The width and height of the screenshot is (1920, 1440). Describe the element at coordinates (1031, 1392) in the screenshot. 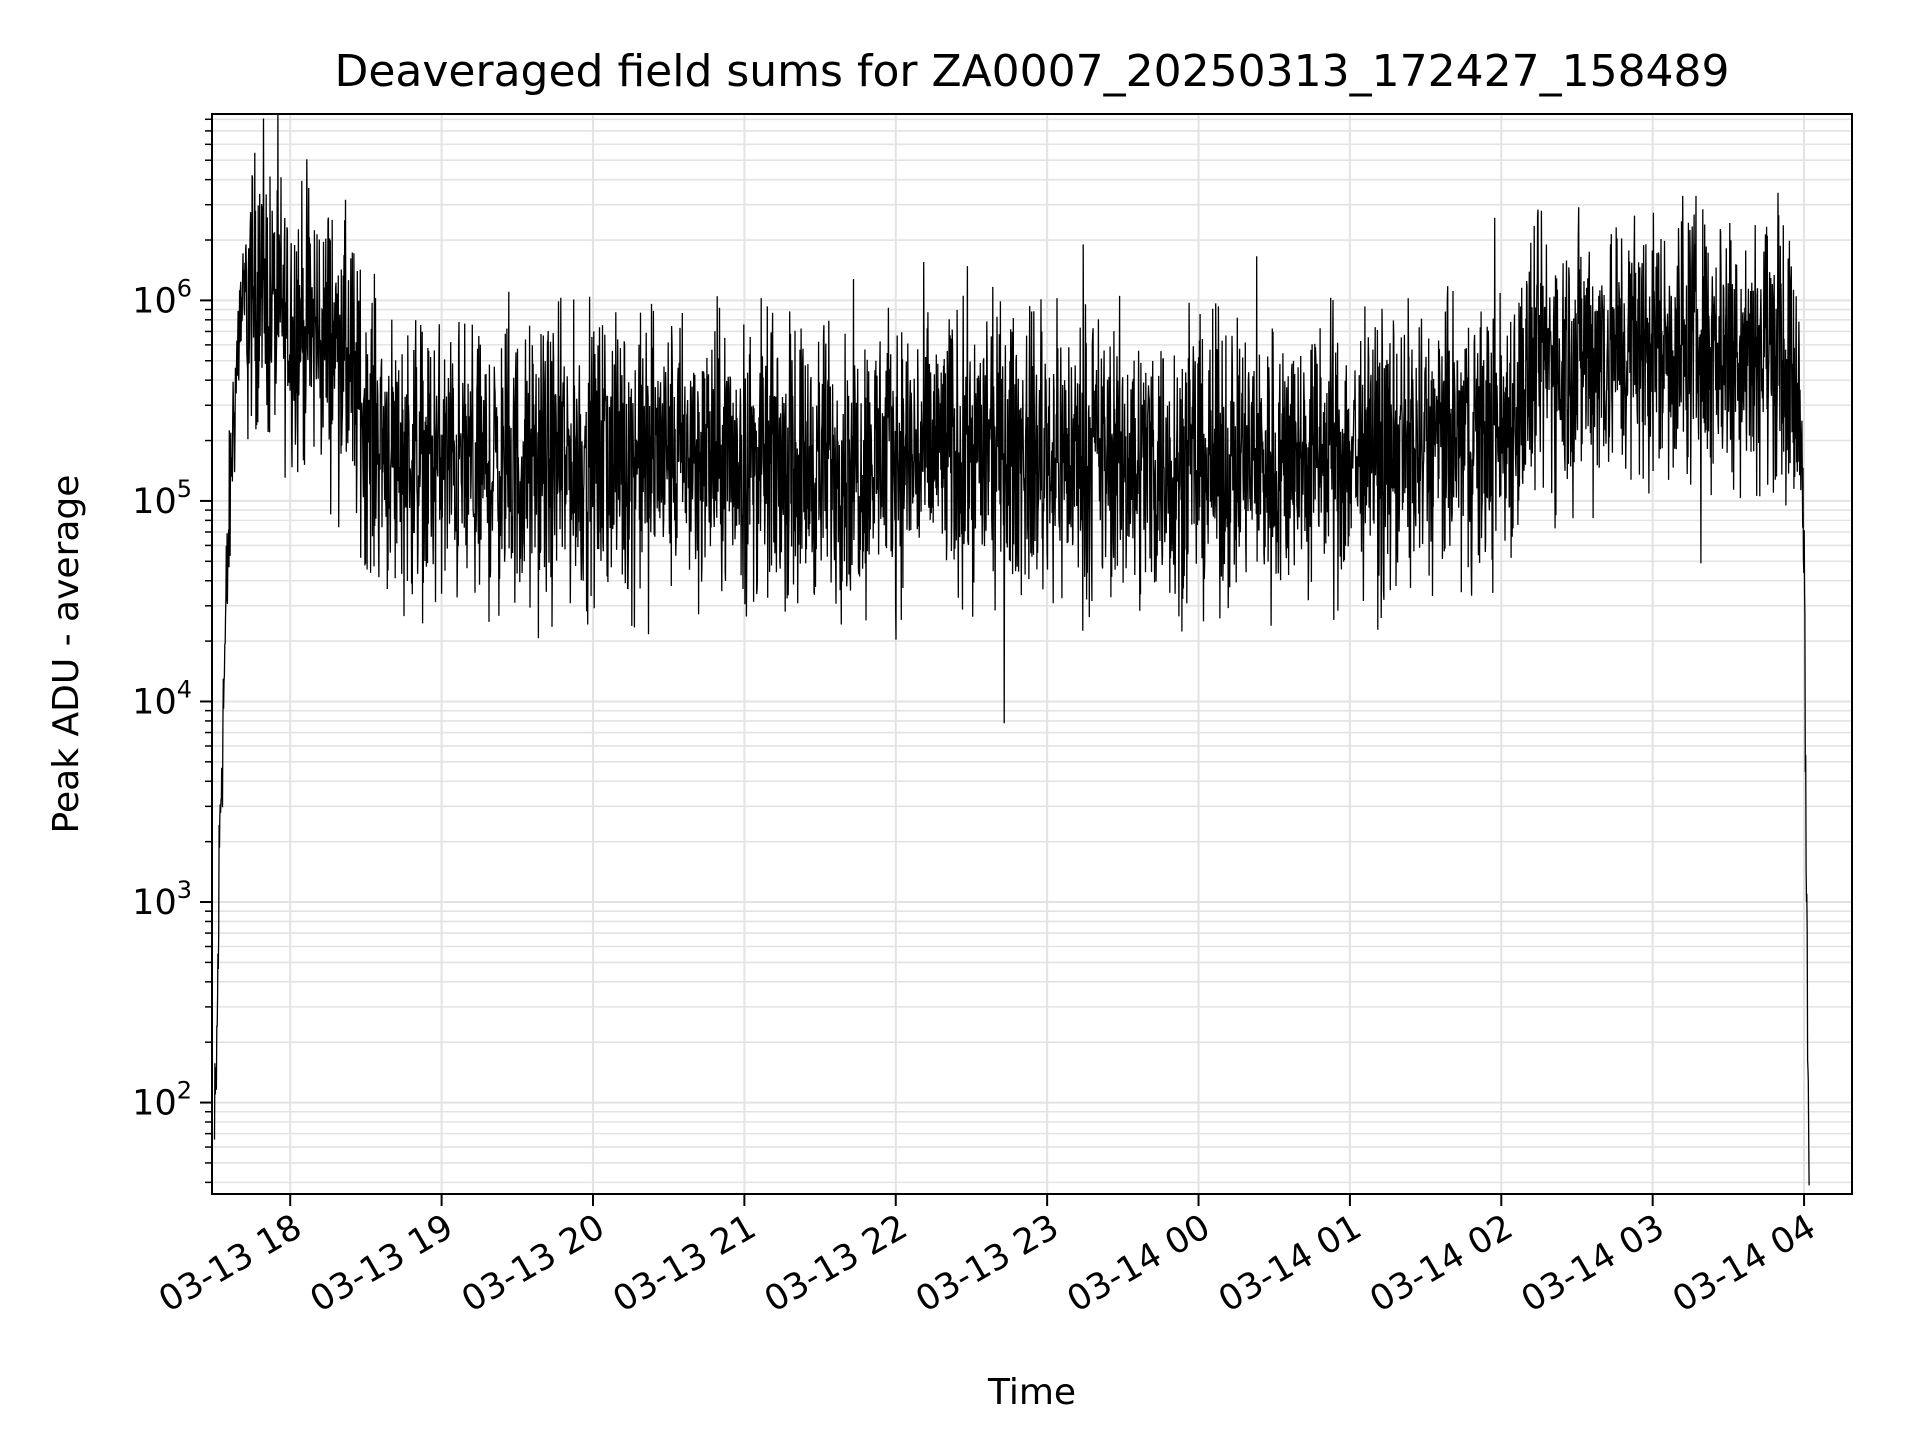

I see `x-axis-label: Time` at that location.